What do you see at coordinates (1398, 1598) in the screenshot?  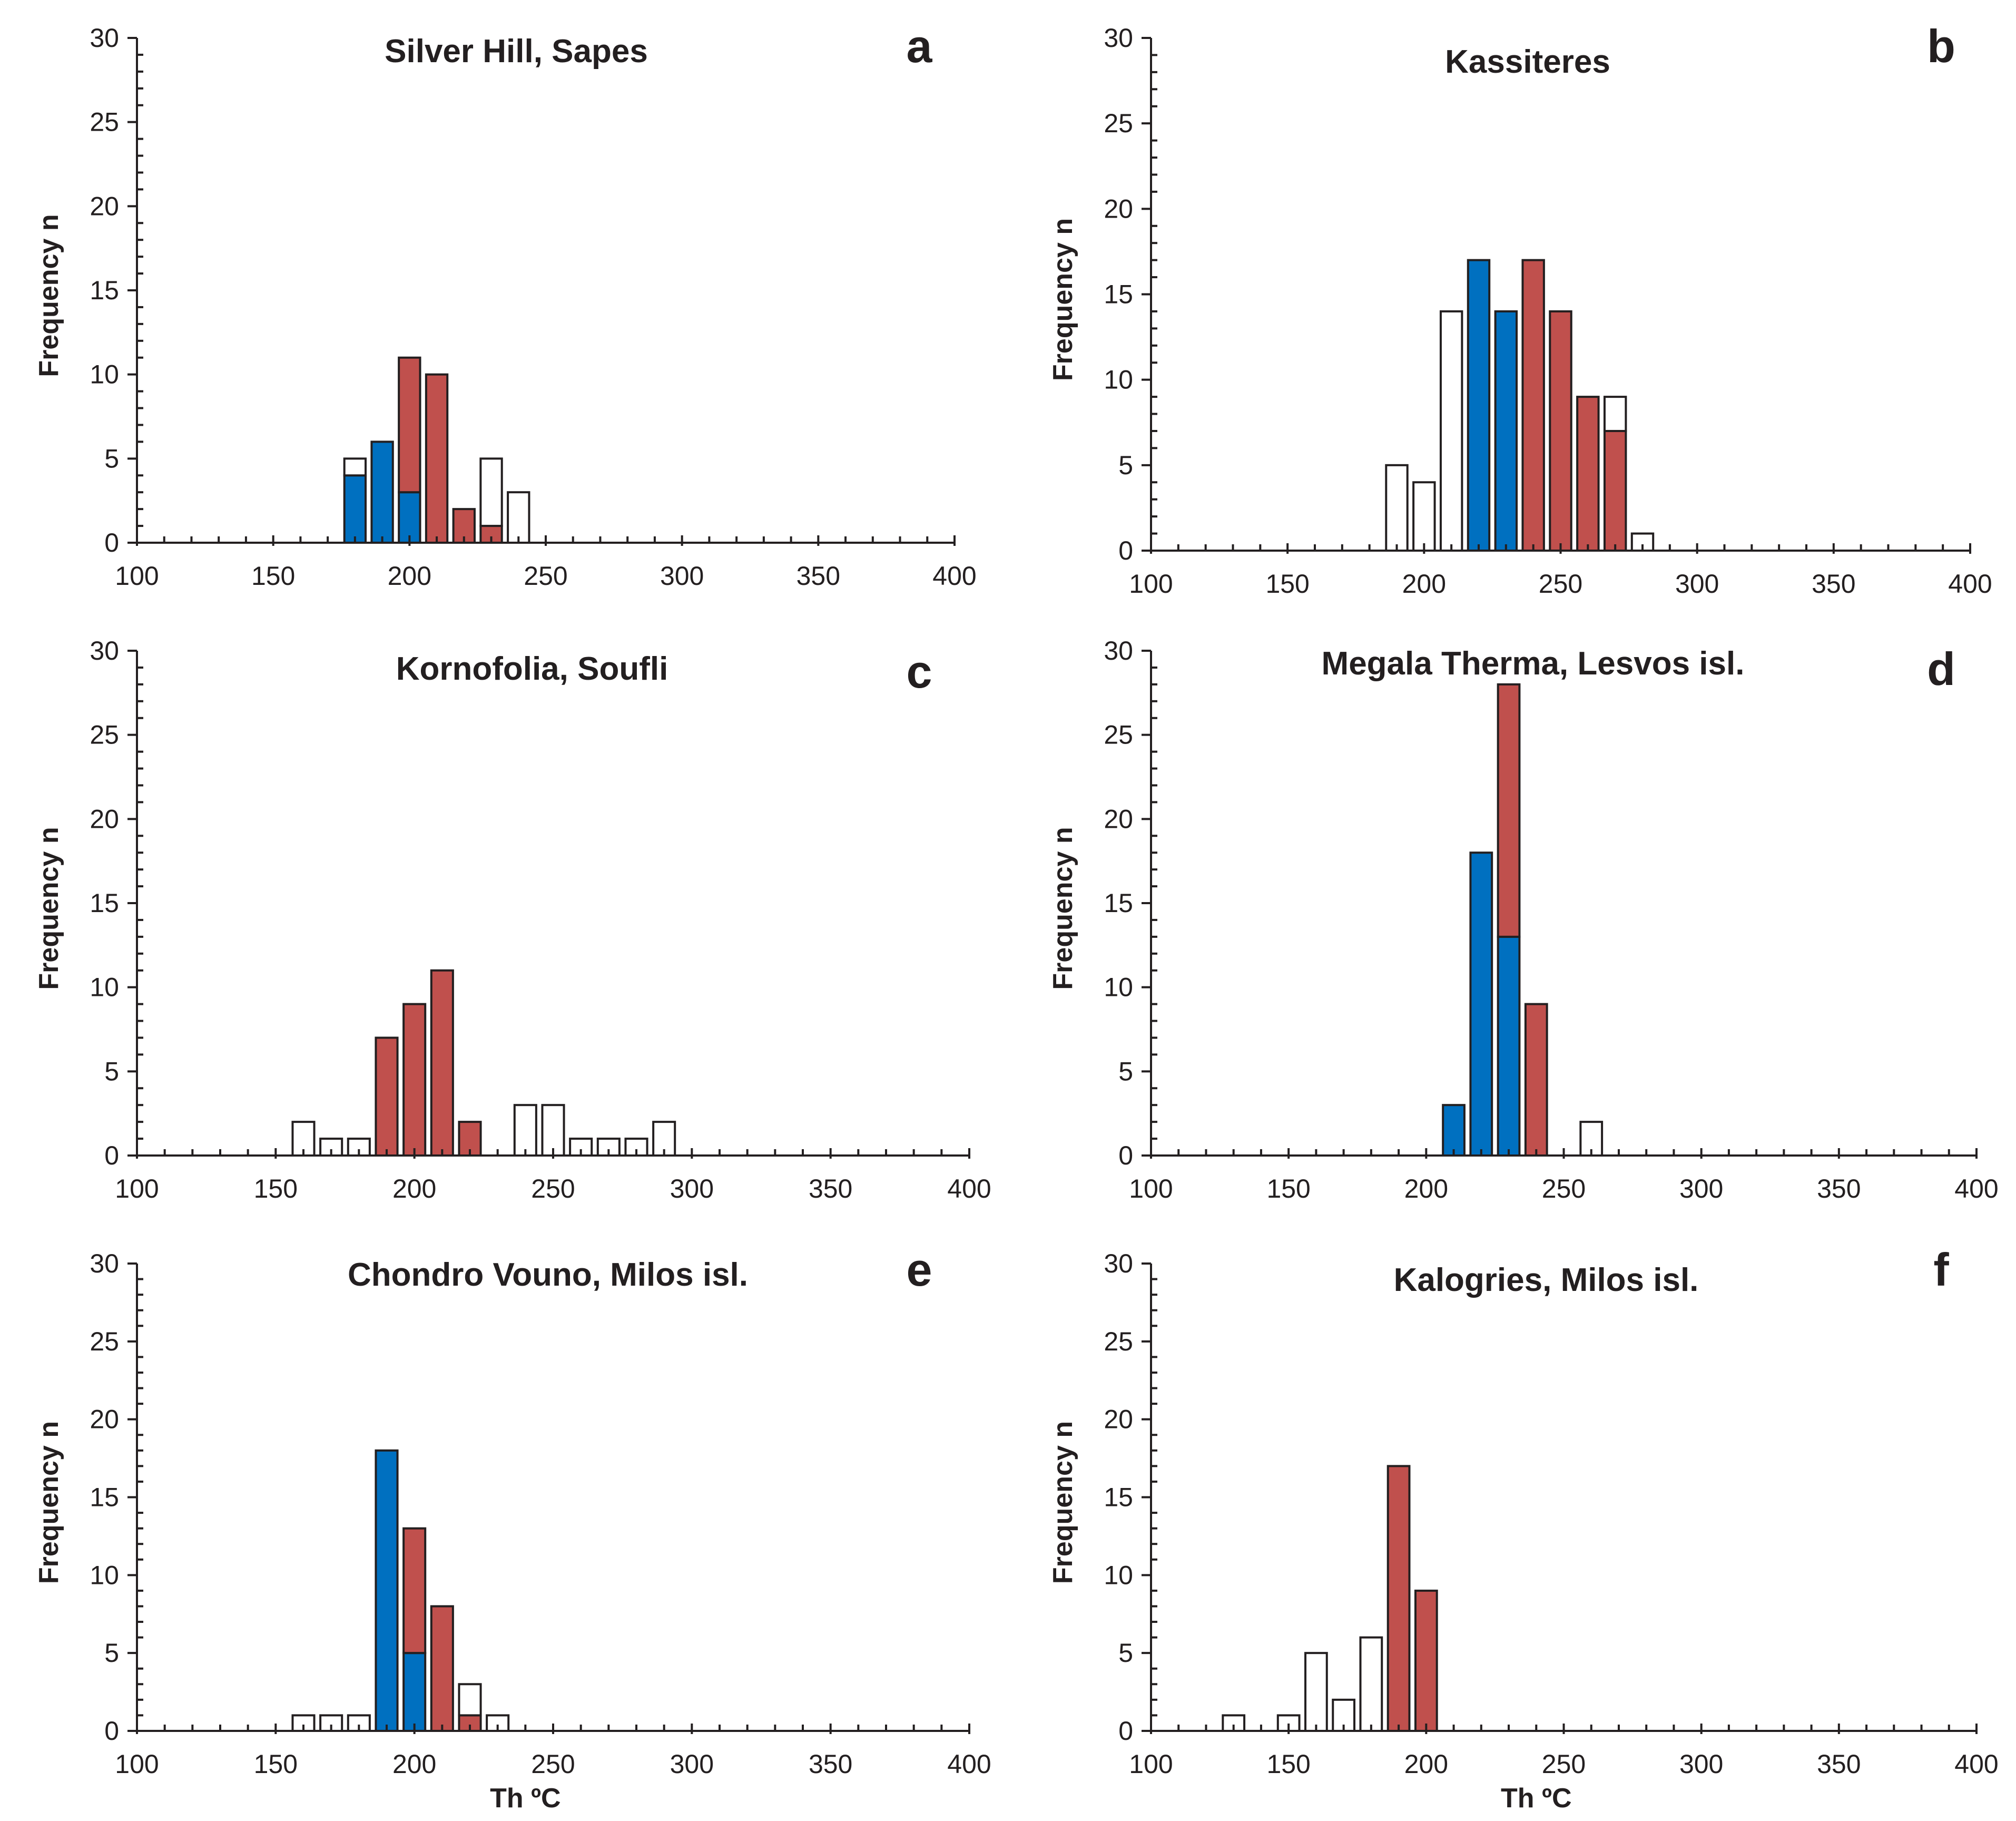 I see `bar-f-190-red` at bounding box center [1398, 1598].